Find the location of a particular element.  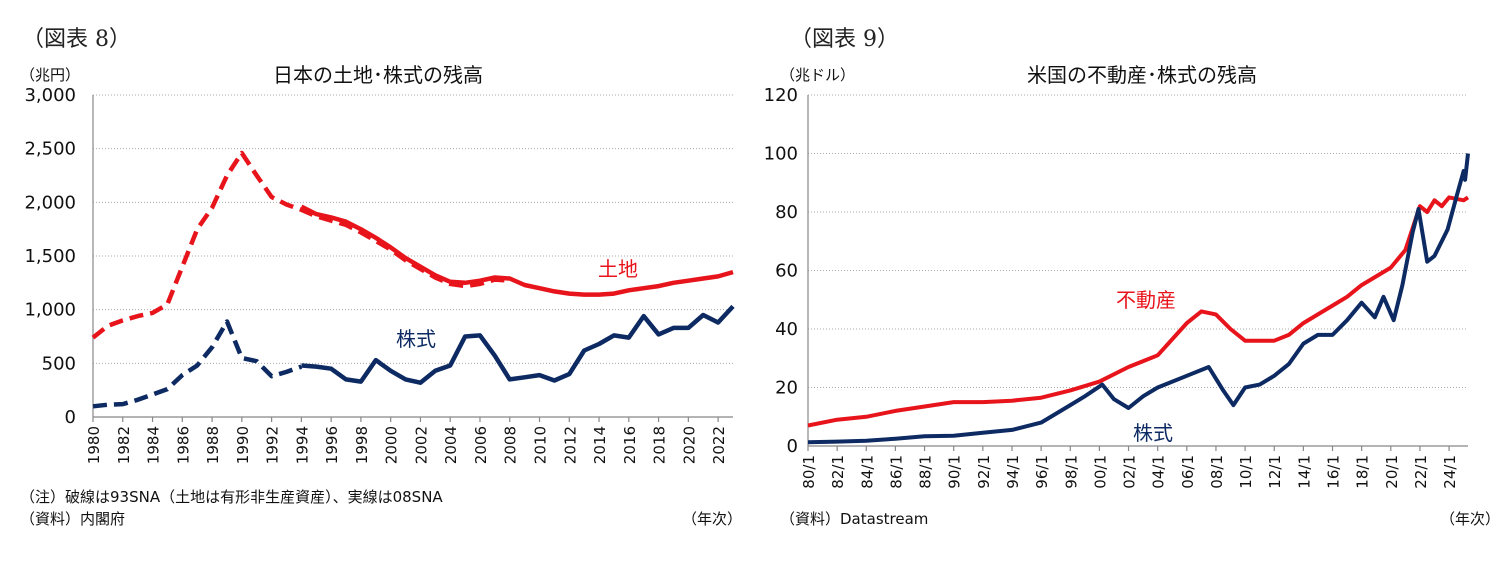

x-tick-label: 2012 is located at coordinates (570, 445).